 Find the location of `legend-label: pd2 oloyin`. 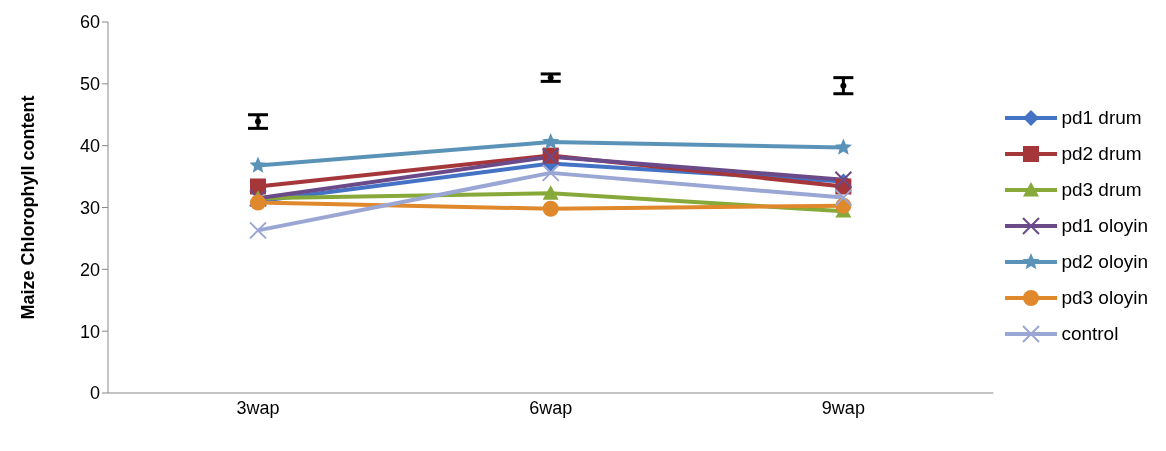

legend-label: pd2 oloyin is located at coordinates (1104, 261).